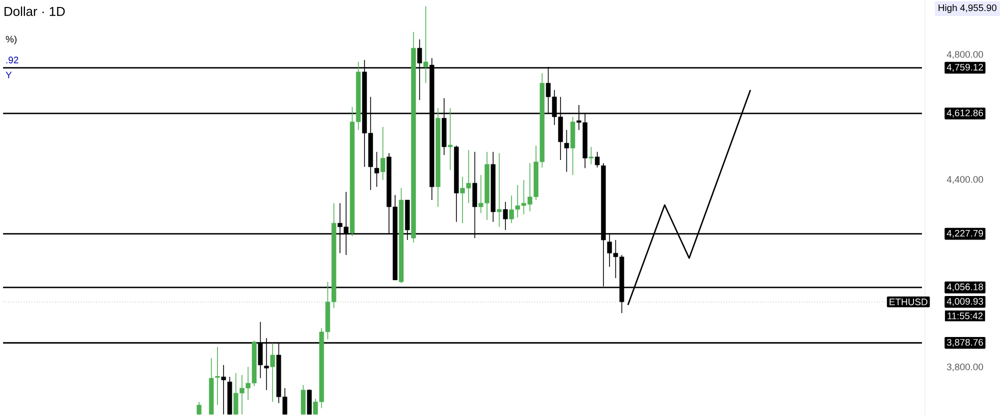 The image size is (1000, 415). What do you see at coordinates (9, 75) in the screenshot?
I see `annotation: Y` at bounding box center [9, 75].